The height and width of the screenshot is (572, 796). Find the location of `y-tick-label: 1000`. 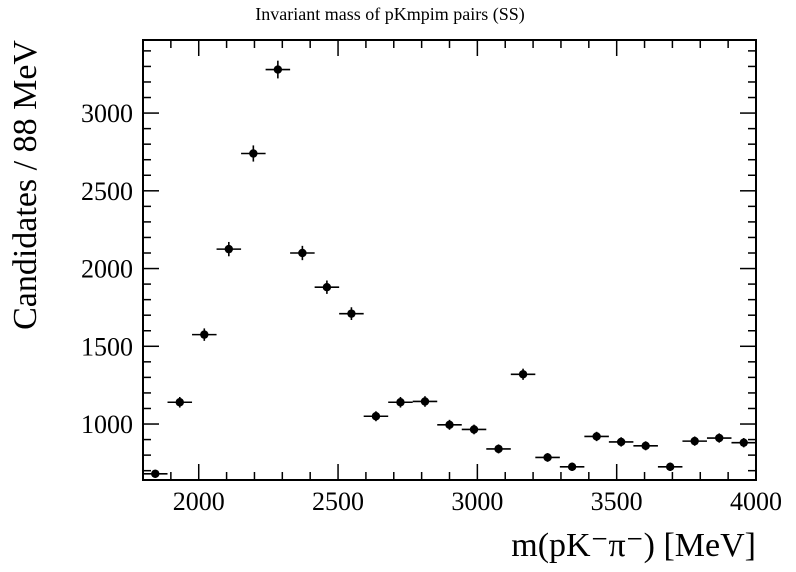

y-tick-label: 1000 is located at coordinates (107, 424).